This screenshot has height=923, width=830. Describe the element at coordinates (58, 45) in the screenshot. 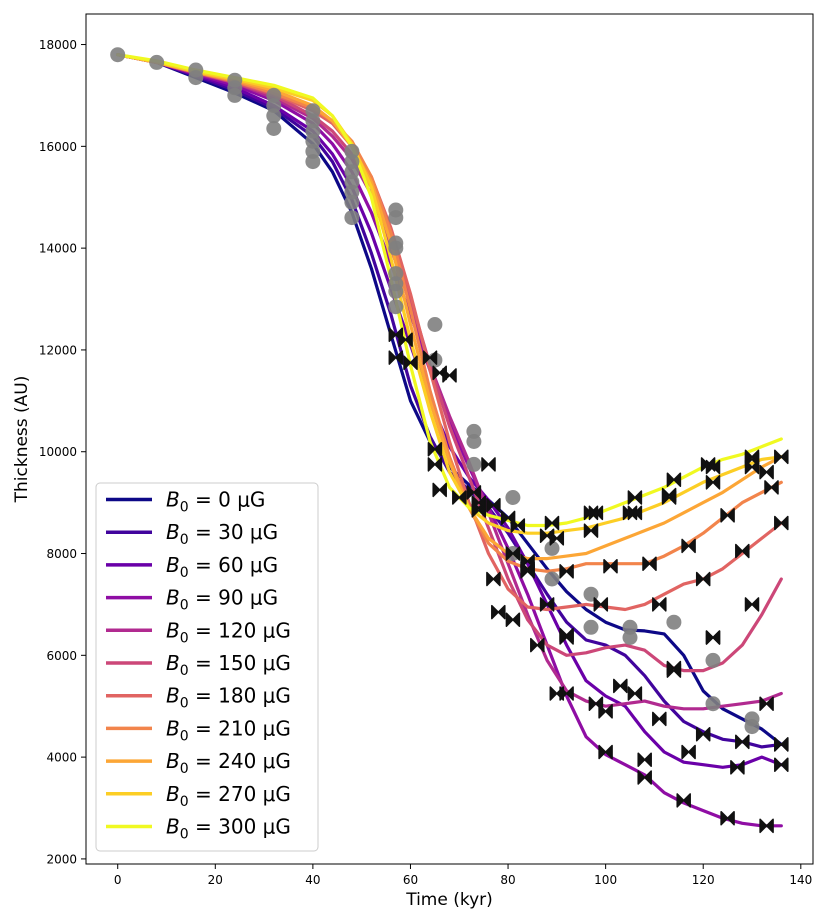

I see `y-tick-label: 18000` at that location.